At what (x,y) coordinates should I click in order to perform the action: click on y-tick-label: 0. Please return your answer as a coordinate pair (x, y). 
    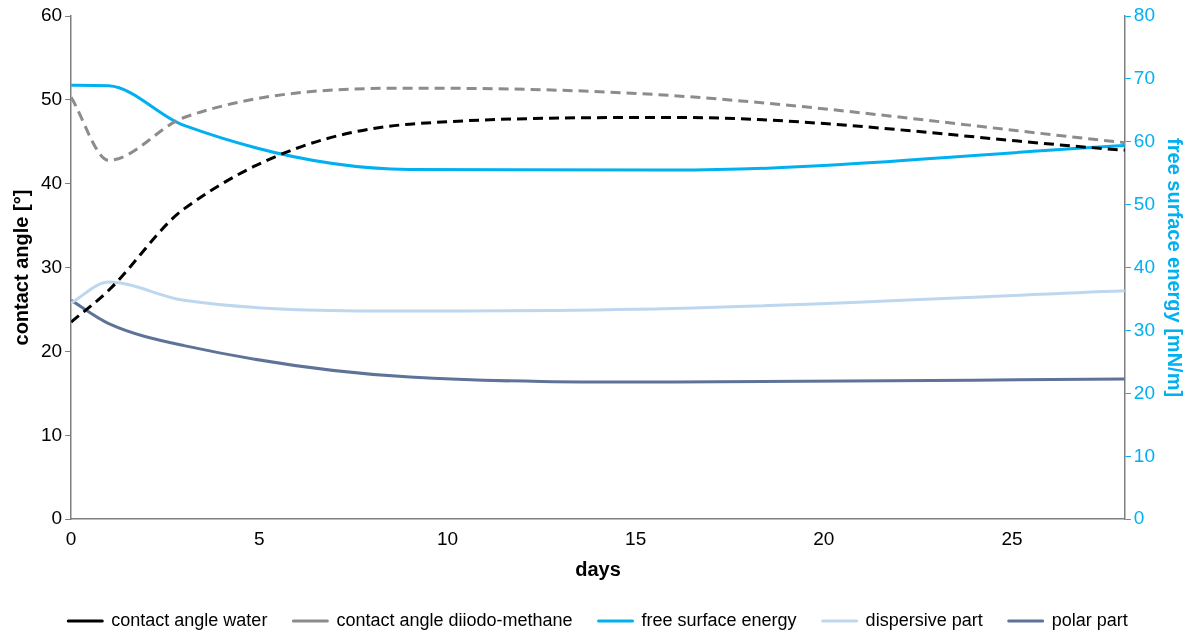
    Looking at the image, I should click on (57, 518).